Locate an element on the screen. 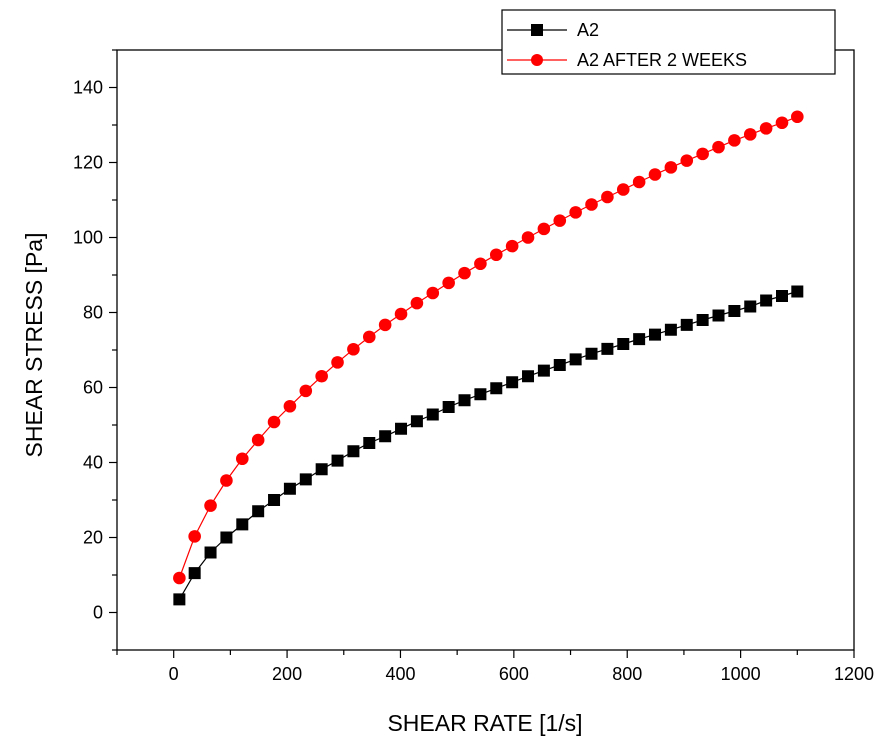 The image size is (889, 745). legend-box is located at coordinates (668, 42).